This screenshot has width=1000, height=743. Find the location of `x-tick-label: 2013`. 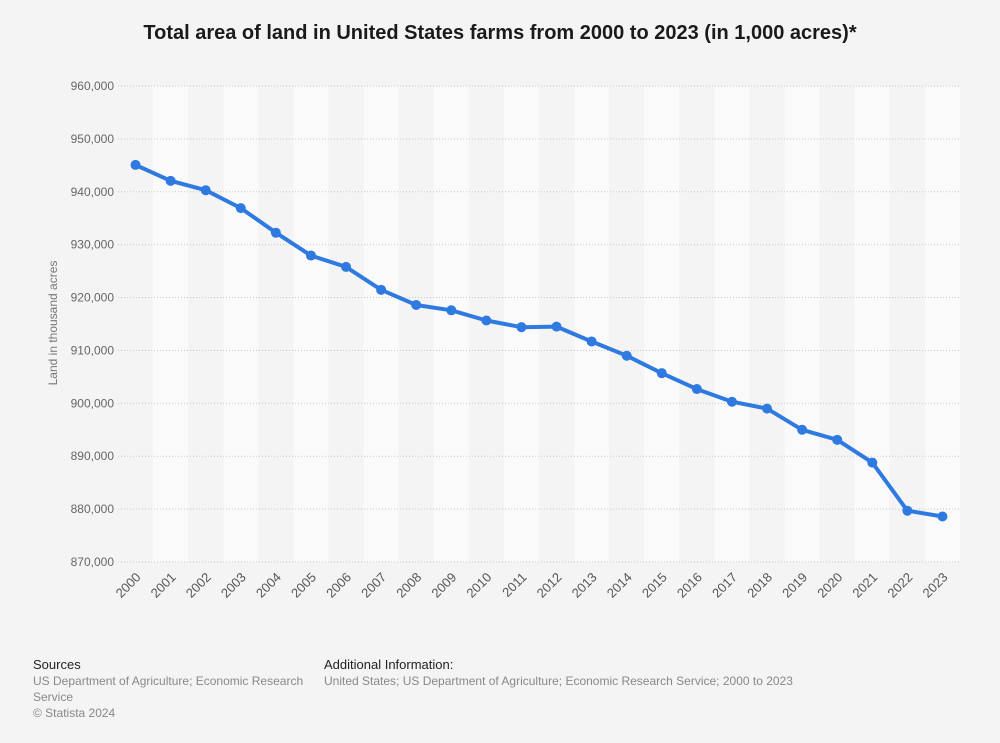

x-tick-label: 2013 is located at coordinates (584, 585).